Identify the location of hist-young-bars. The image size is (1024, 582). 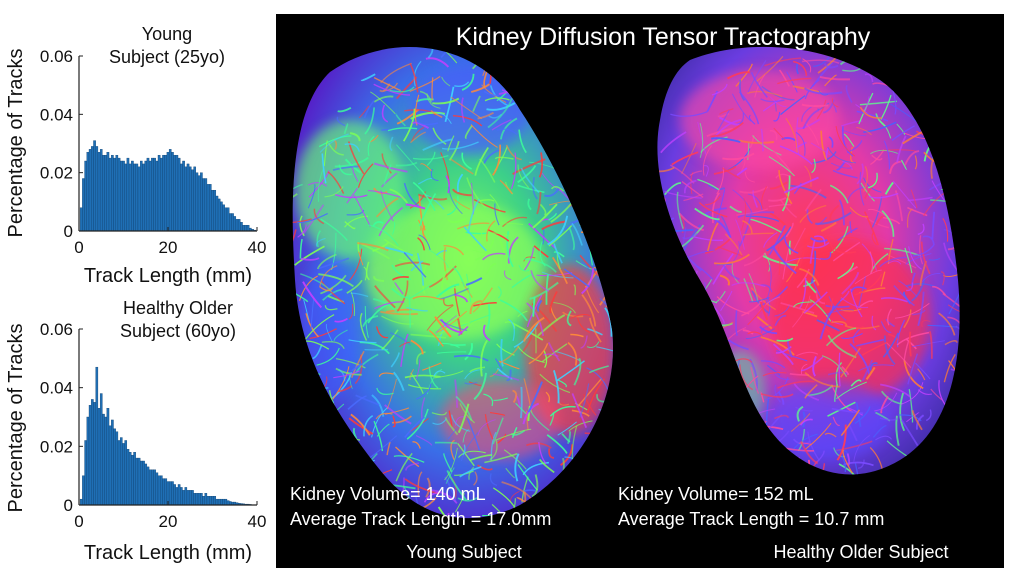
(168, 186).